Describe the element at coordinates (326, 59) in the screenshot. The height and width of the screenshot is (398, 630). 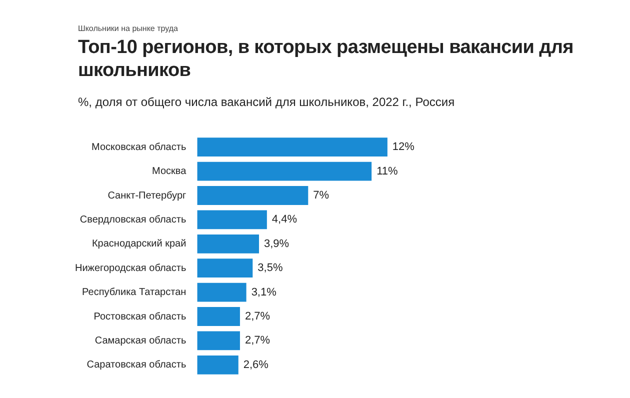
I see `chart-title: Топ-10 регионов, в которых размещены вакансии для школьников` at that location.